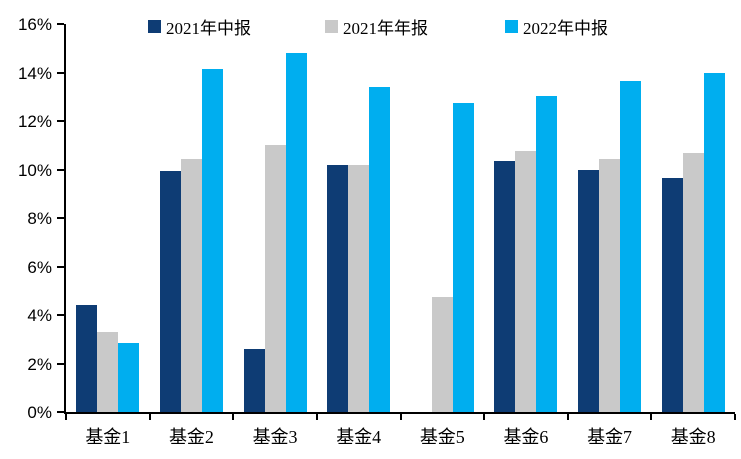 The width and height of the screenshot is (741, 459). What do you see at coordinates (385, 28) in the screenshot?
I see `legend-label-2021-annual: 2021年年报` at bounding box center [385, 28].